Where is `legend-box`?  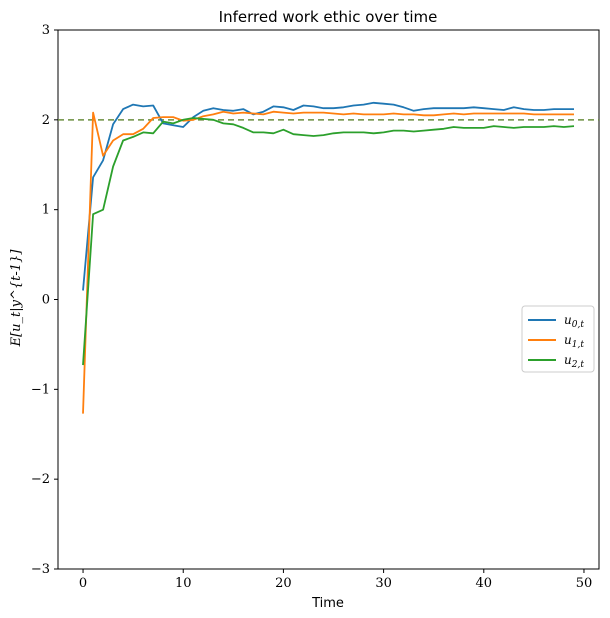 legend-box is located at coordinates (558, 339).